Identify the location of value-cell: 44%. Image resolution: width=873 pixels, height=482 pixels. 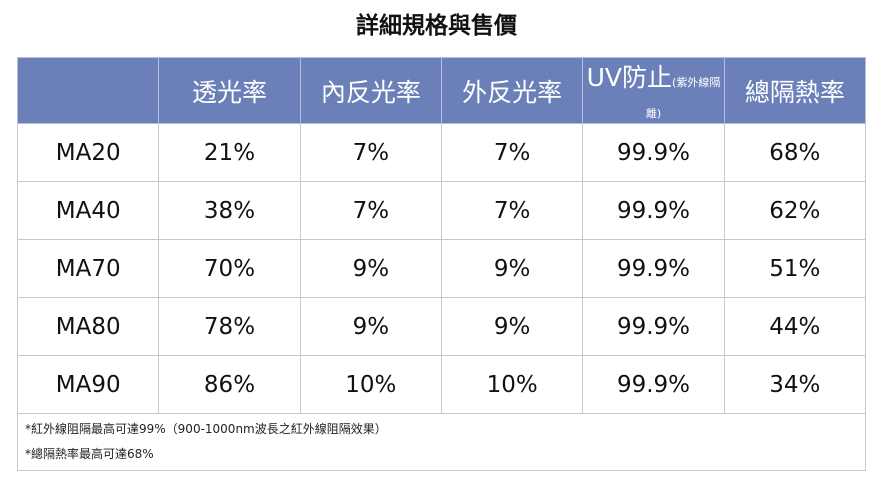
(795, 326).